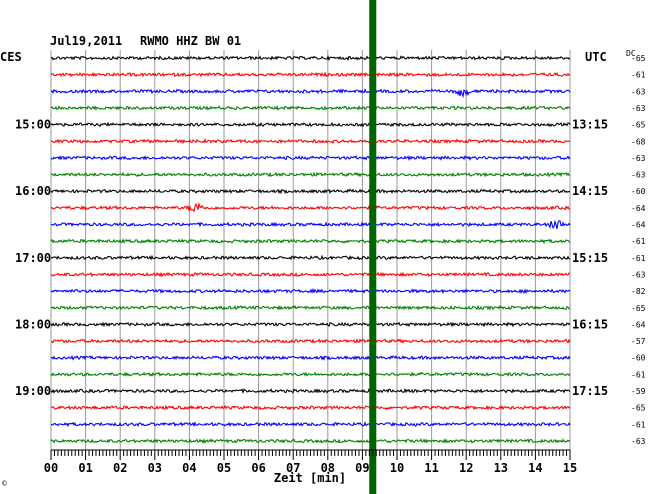 This screenshot has width=650, height=494. I want to click on dc-value-row-23: -63, so click(638, 441).